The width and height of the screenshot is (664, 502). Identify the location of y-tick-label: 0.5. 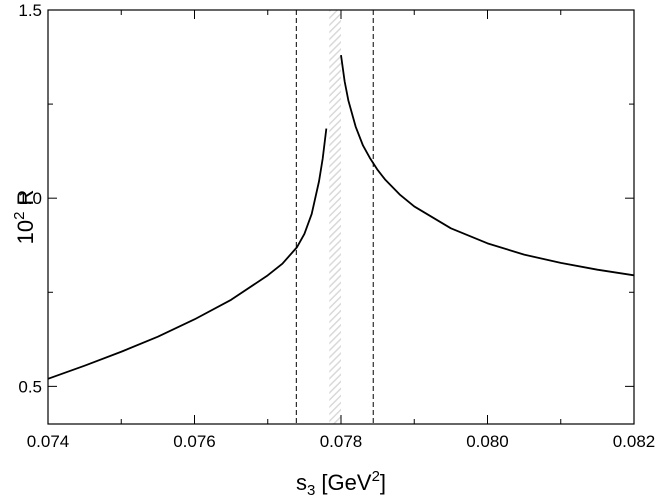
(30, 386).